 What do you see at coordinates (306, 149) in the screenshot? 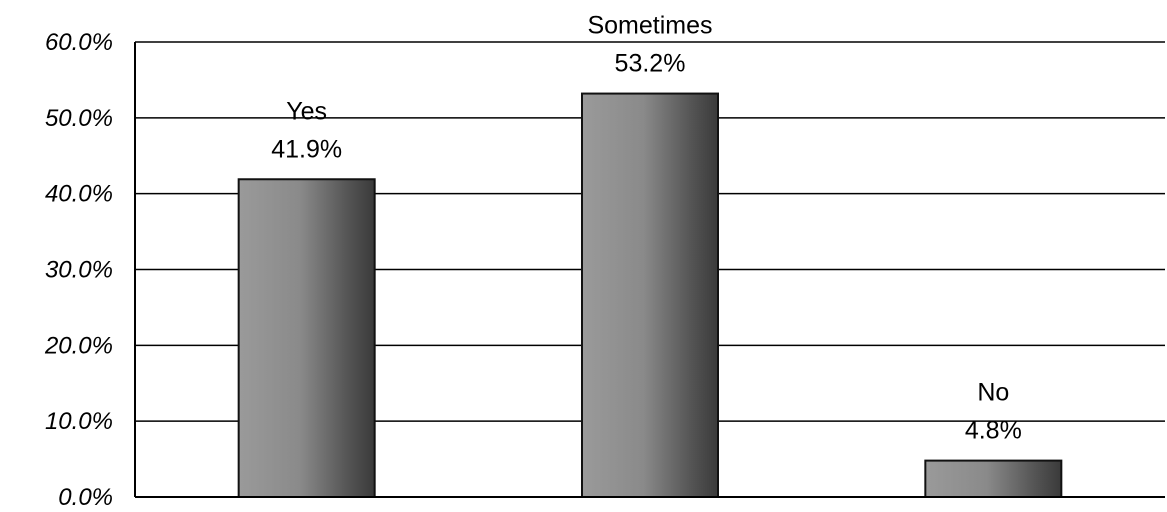
I see `value-label: 41.9%` at bounding box center [306, 149].